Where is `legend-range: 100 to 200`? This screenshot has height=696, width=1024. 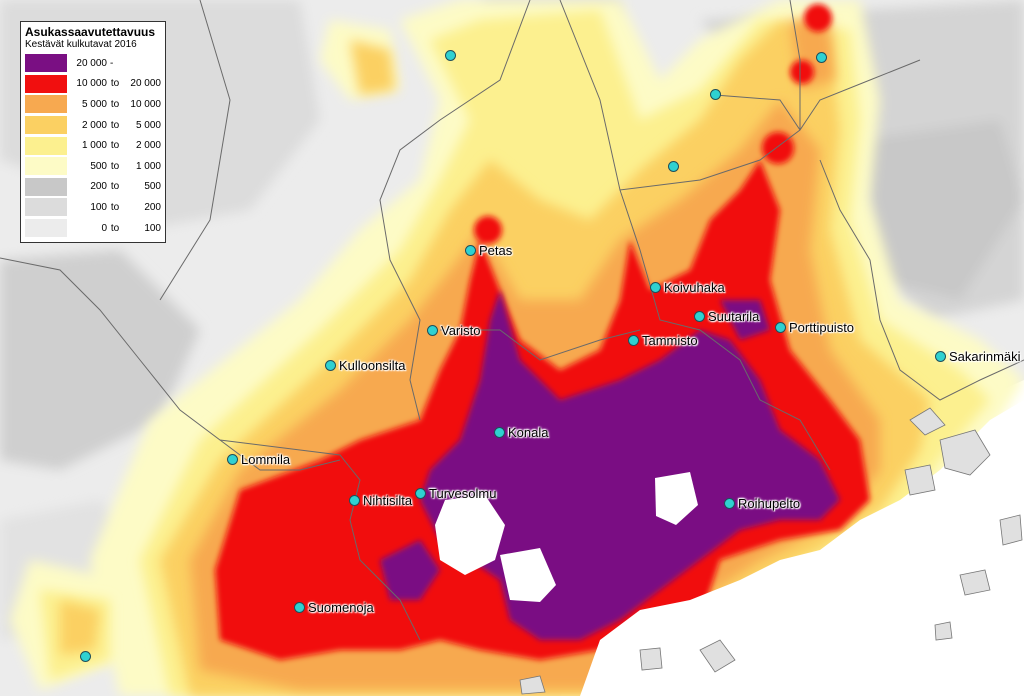
legend-range: 100 to 200 is located at coordinates (116, 207).